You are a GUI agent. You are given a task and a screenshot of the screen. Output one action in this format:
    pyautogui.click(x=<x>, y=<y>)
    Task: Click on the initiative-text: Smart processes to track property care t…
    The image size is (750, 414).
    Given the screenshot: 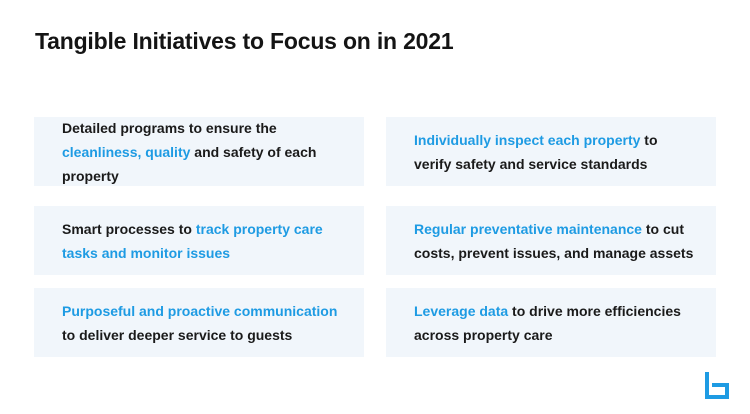 What is the action you would take?
    pyautogui.click(x=203, y=241)
    